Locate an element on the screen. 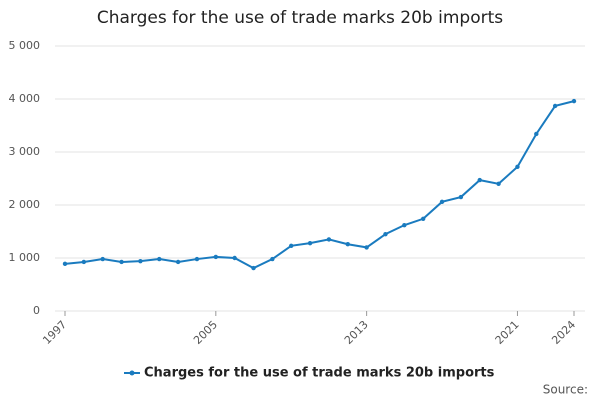  x-tick-label: 2013 is located at coordinates (356, 332).